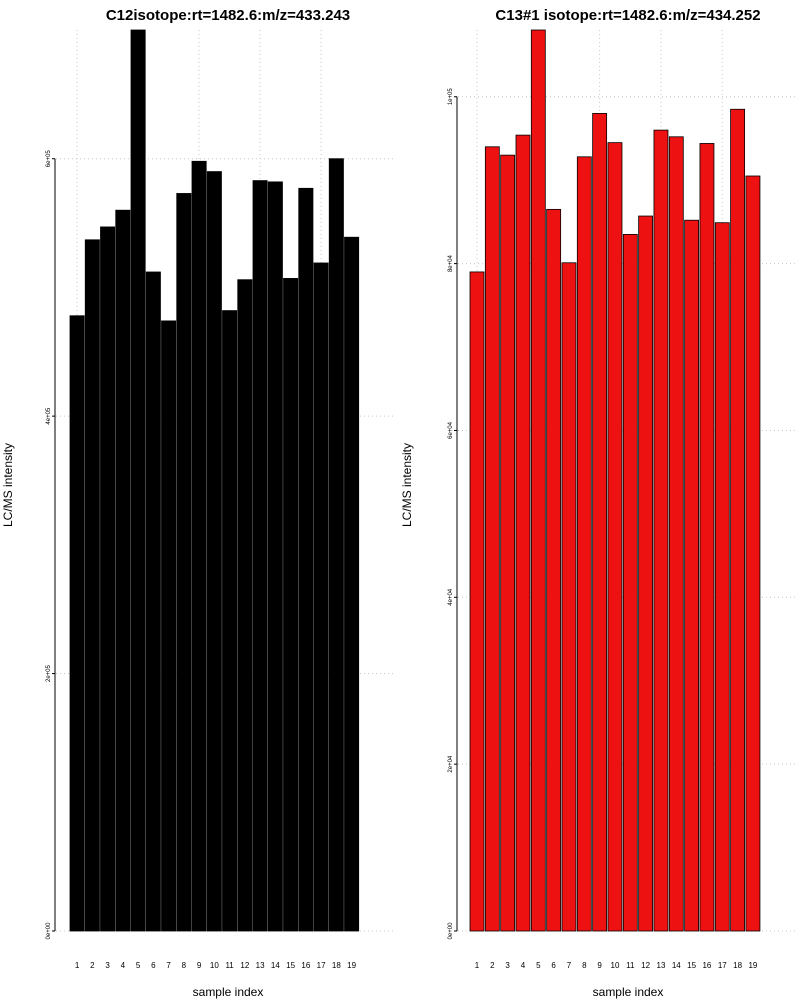  What do you see at coordinates (407, 485) in the screenshot?
I see `c13-y-axis-label: LC/MS intensity` at bounding box center [407, 485].